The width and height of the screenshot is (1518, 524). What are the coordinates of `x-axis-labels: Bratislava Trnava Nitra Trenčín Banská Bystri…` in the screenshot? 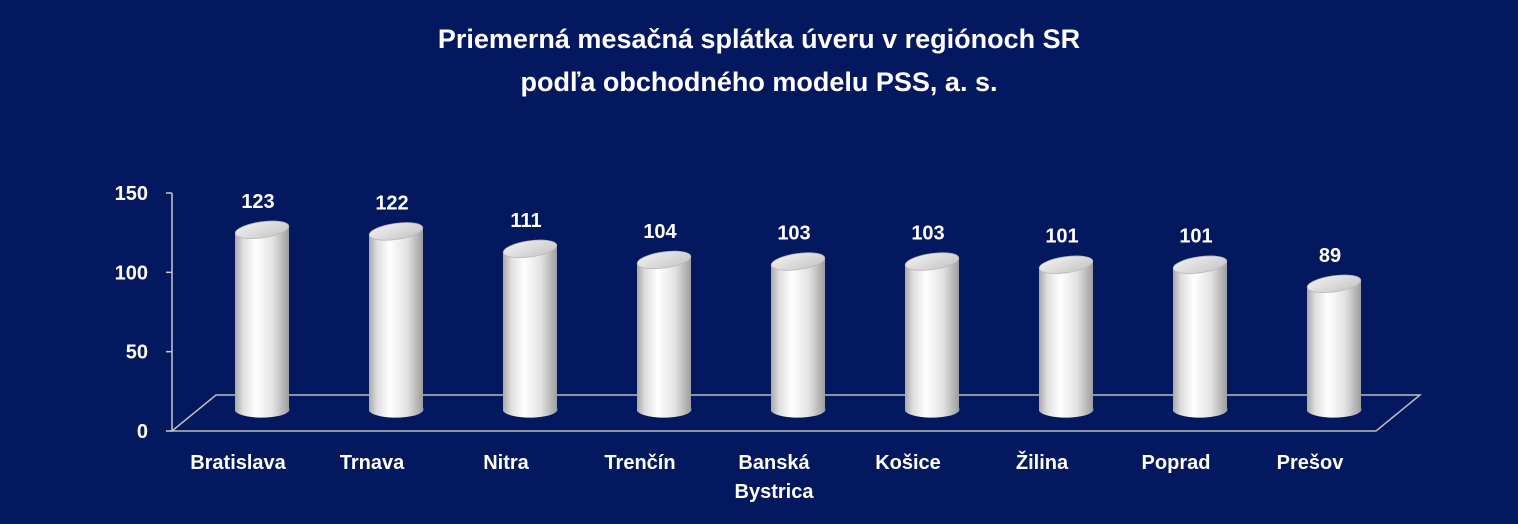 It's located at (767, 476).